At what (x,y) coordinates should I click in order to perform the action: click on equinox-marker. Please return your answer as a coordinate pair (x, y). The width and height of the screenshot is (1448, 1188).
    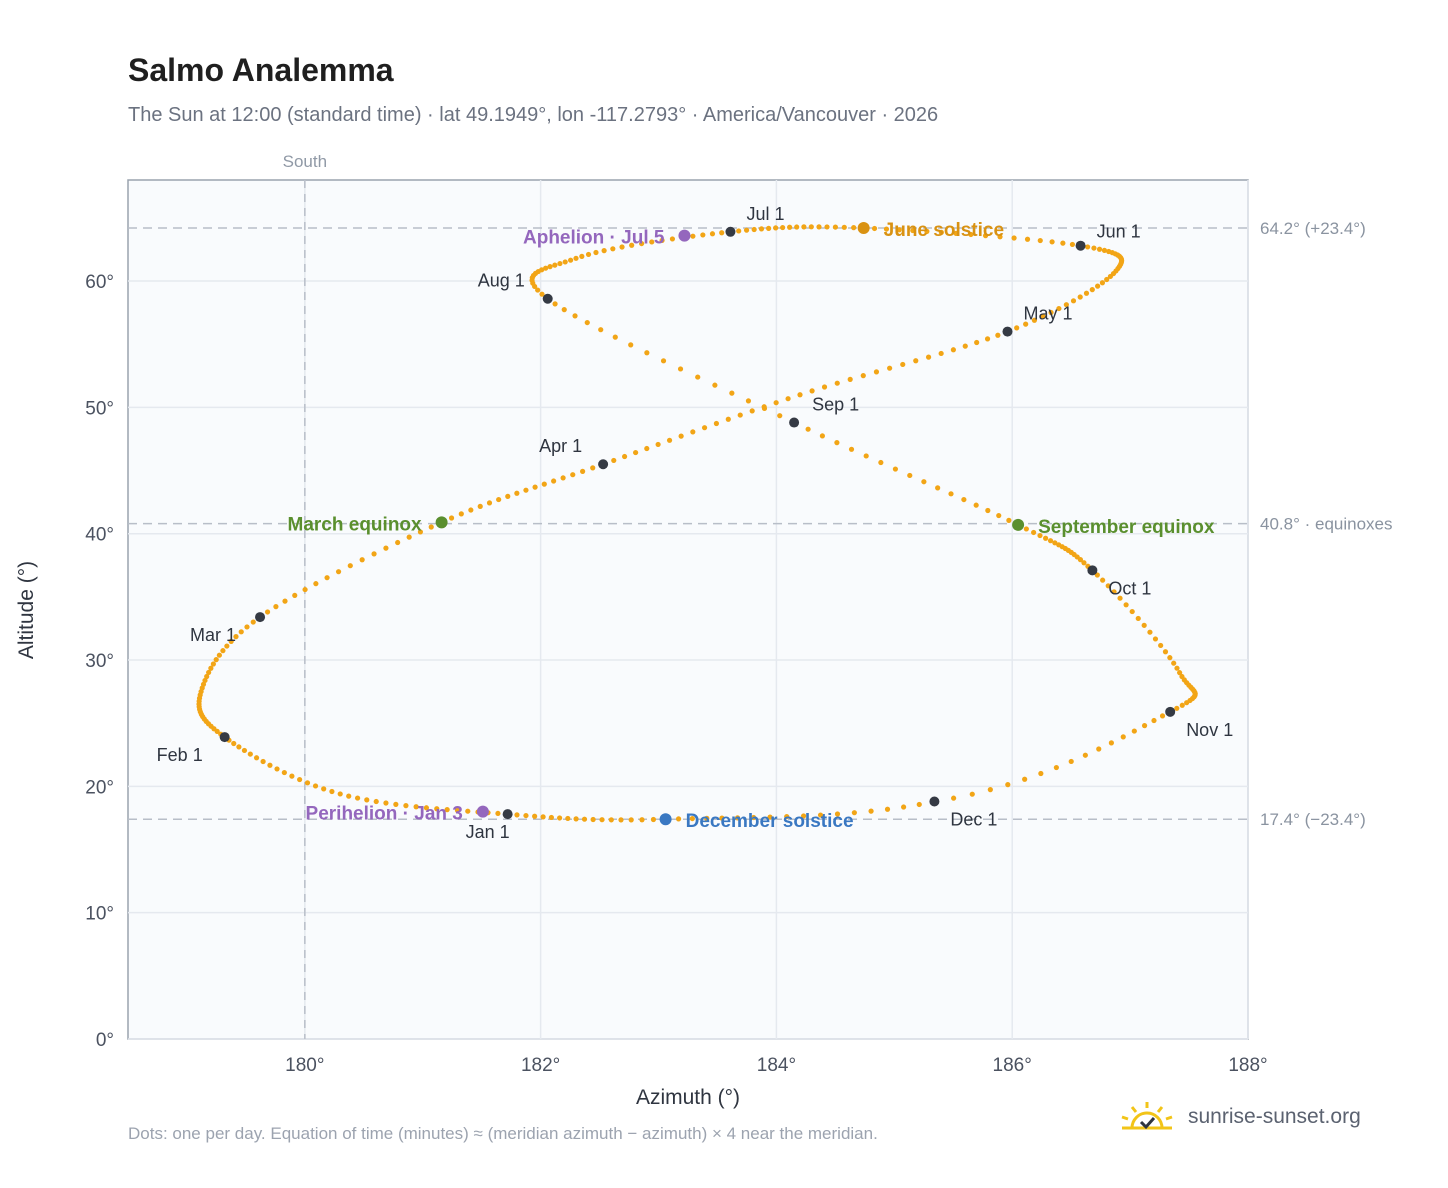
    Looking at the image, I should click on (441, 522).